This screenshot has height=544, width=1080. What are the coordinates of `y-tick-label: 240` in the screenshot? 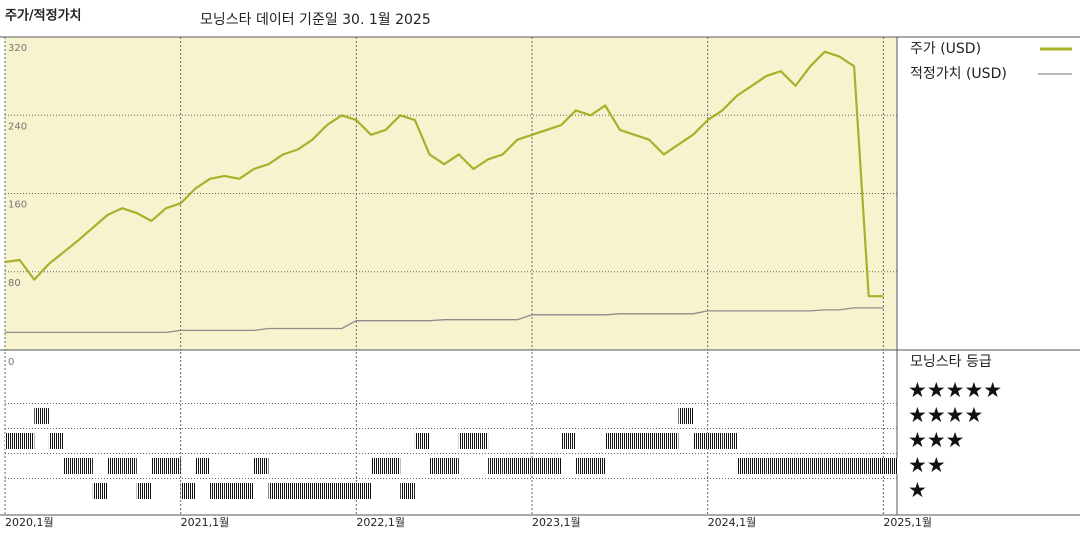 It's located at (17, 126).